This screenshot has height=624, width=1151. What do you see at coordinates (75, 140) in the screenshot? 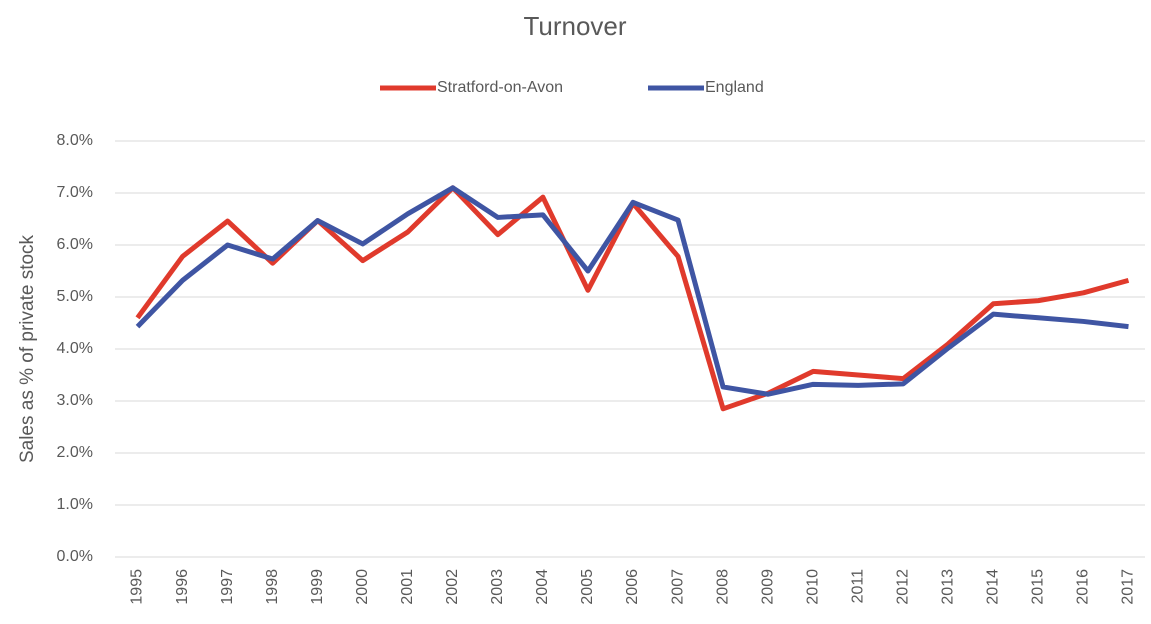
I see `y-tick-label: 8.0%` at bounding box center [75, 140].